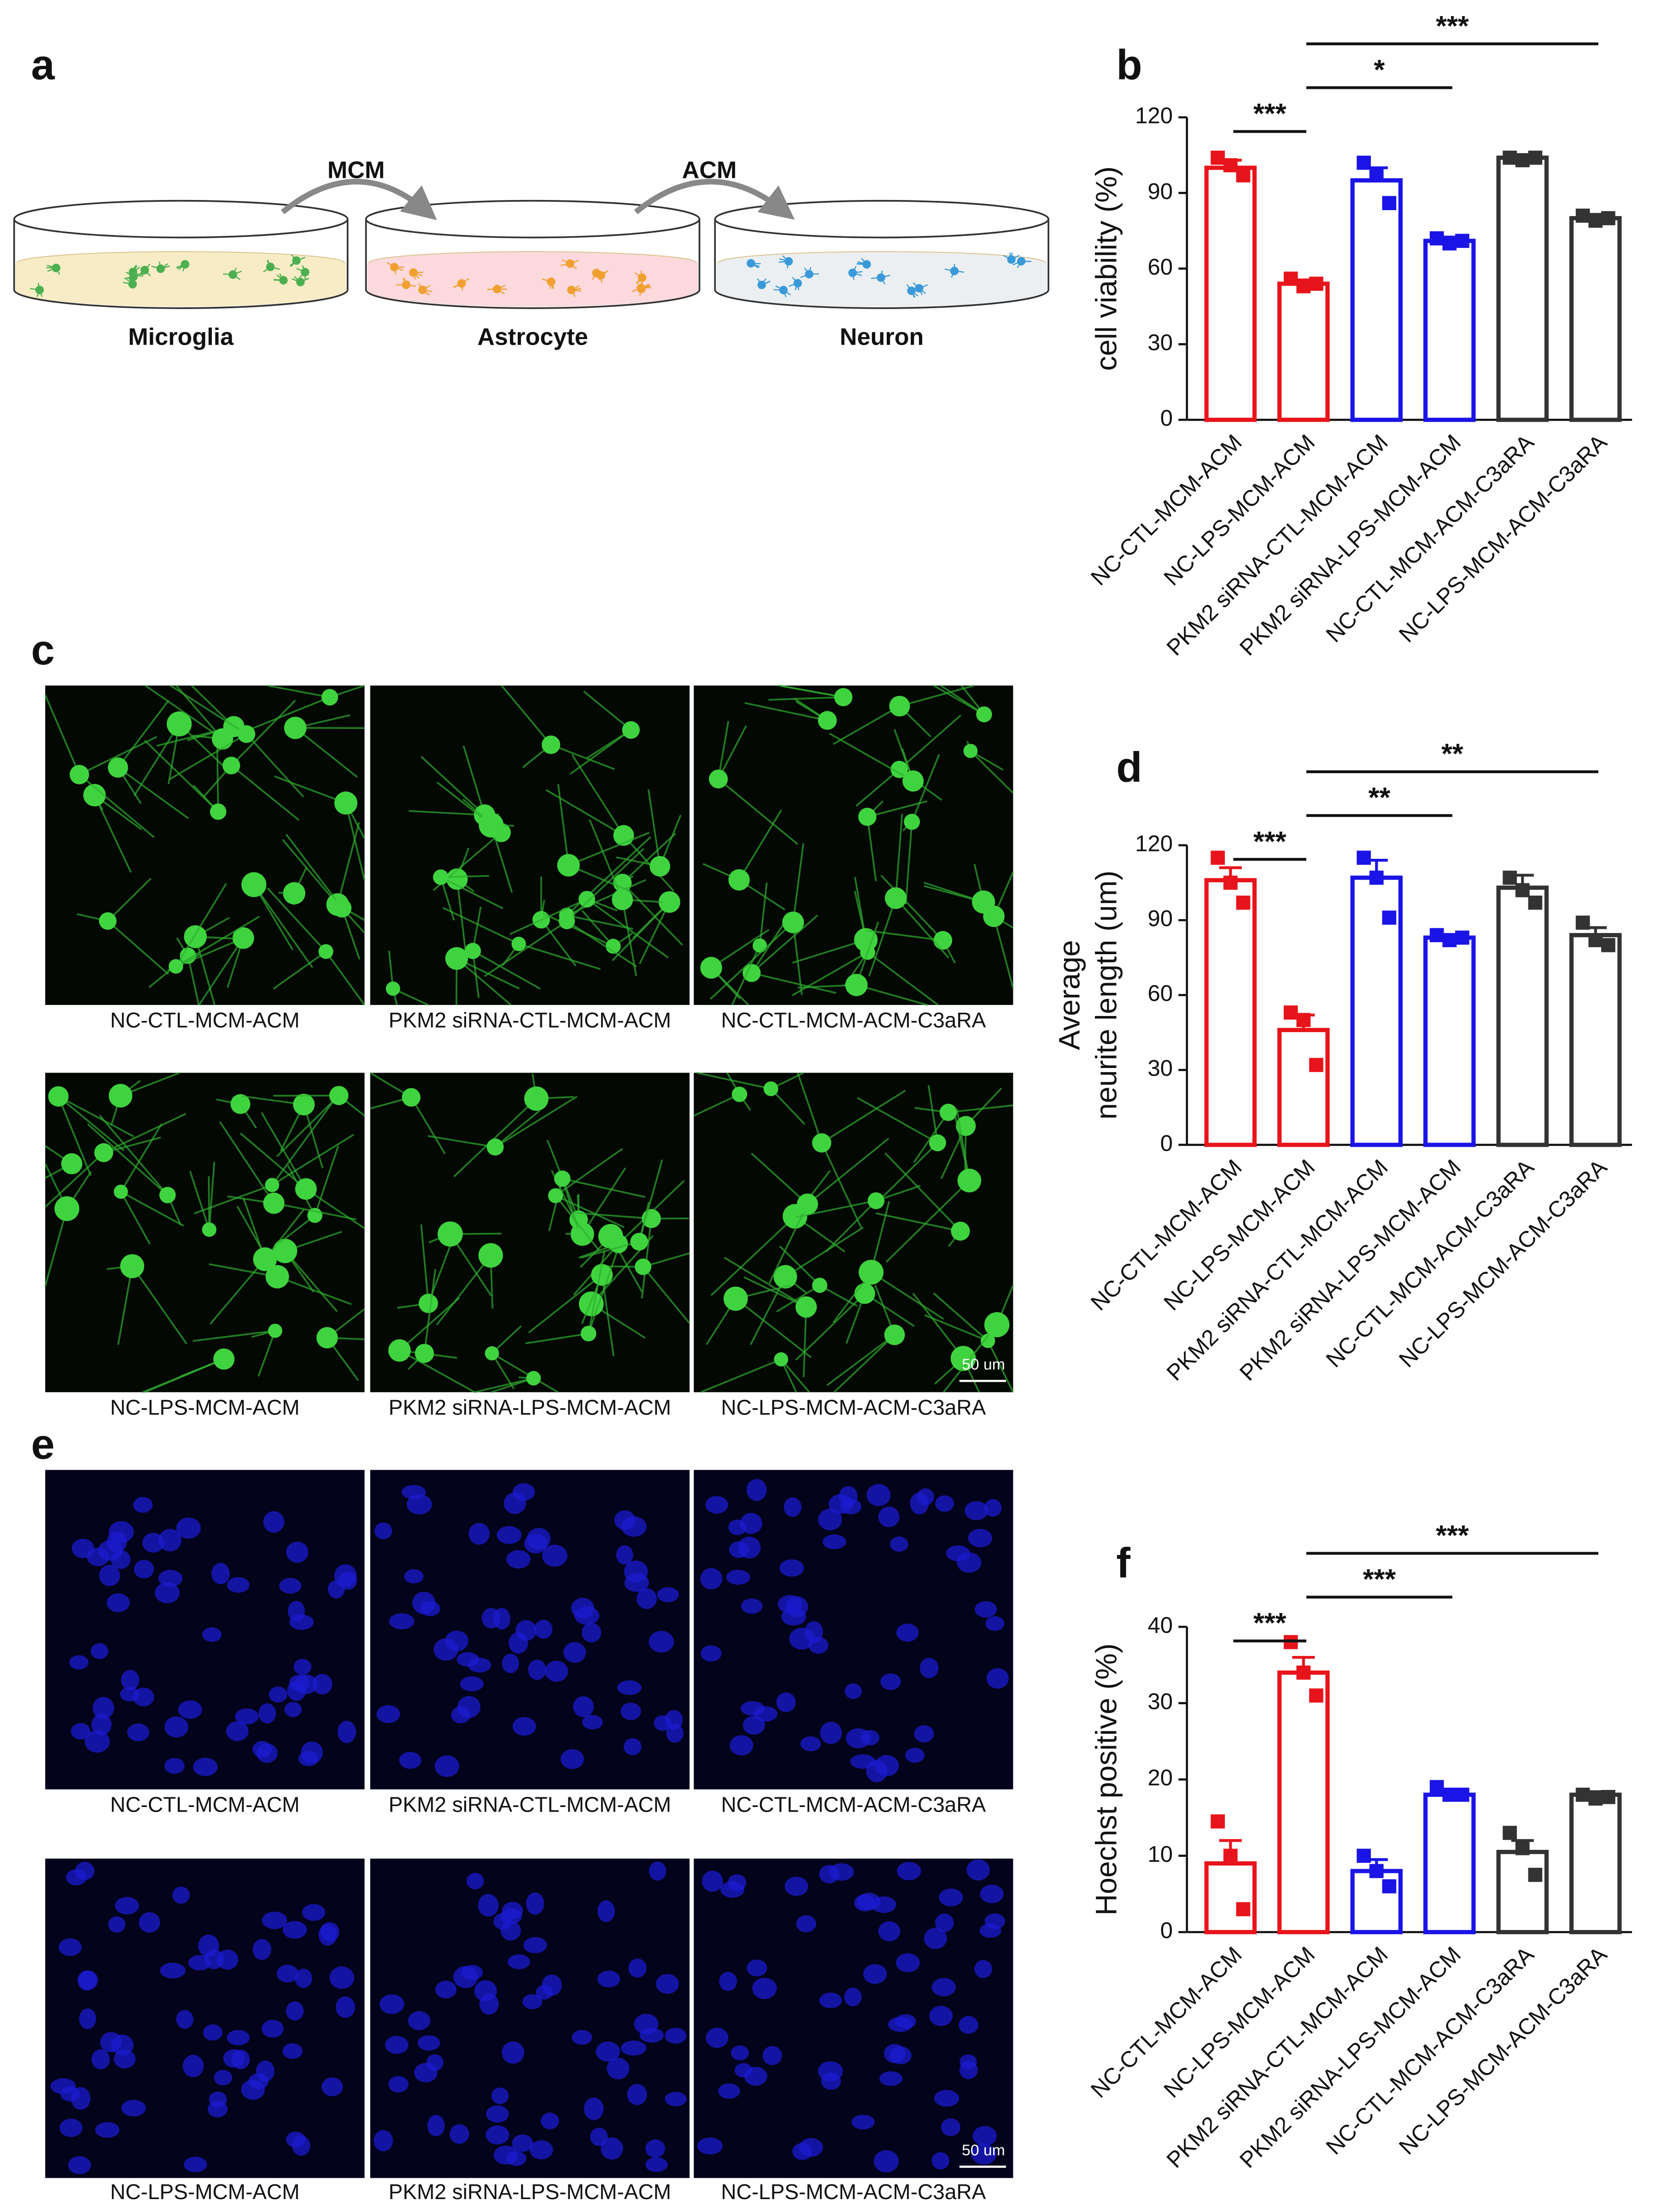  What do you see at coordinates (1452, 1535) in the screenshot?
I see `significance-label: ***` at bounding box center [1452, 1535].